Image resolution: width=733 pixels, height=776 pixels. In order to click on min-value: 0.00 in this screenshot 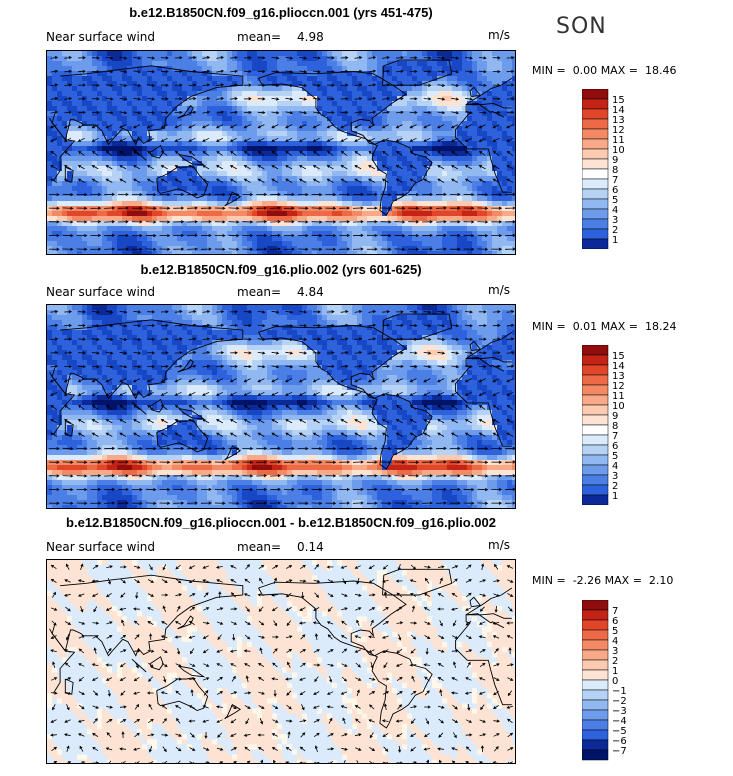, I will do `click(585, 70)`.